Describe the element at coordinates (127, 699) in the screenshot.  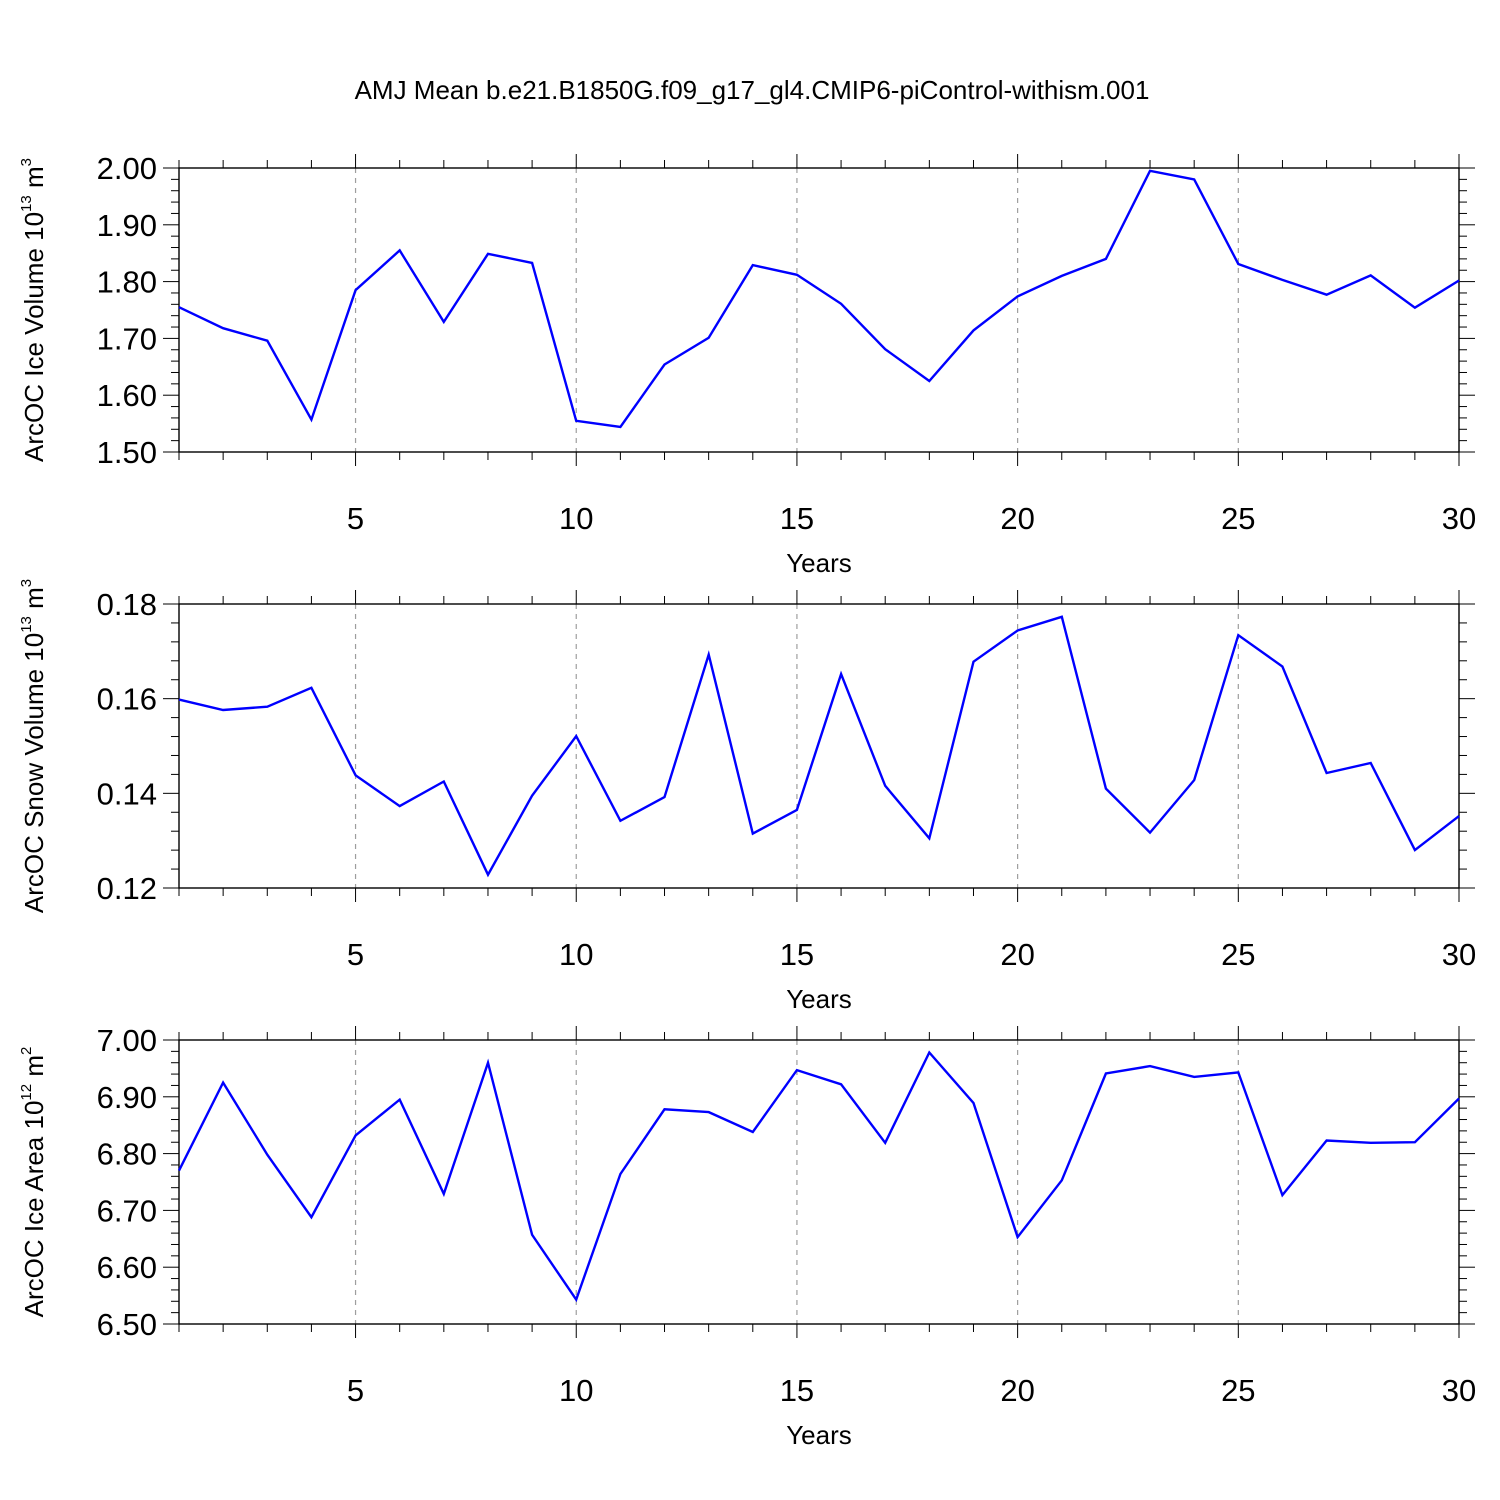
I see `y-tick-label: 0.16` at that location.